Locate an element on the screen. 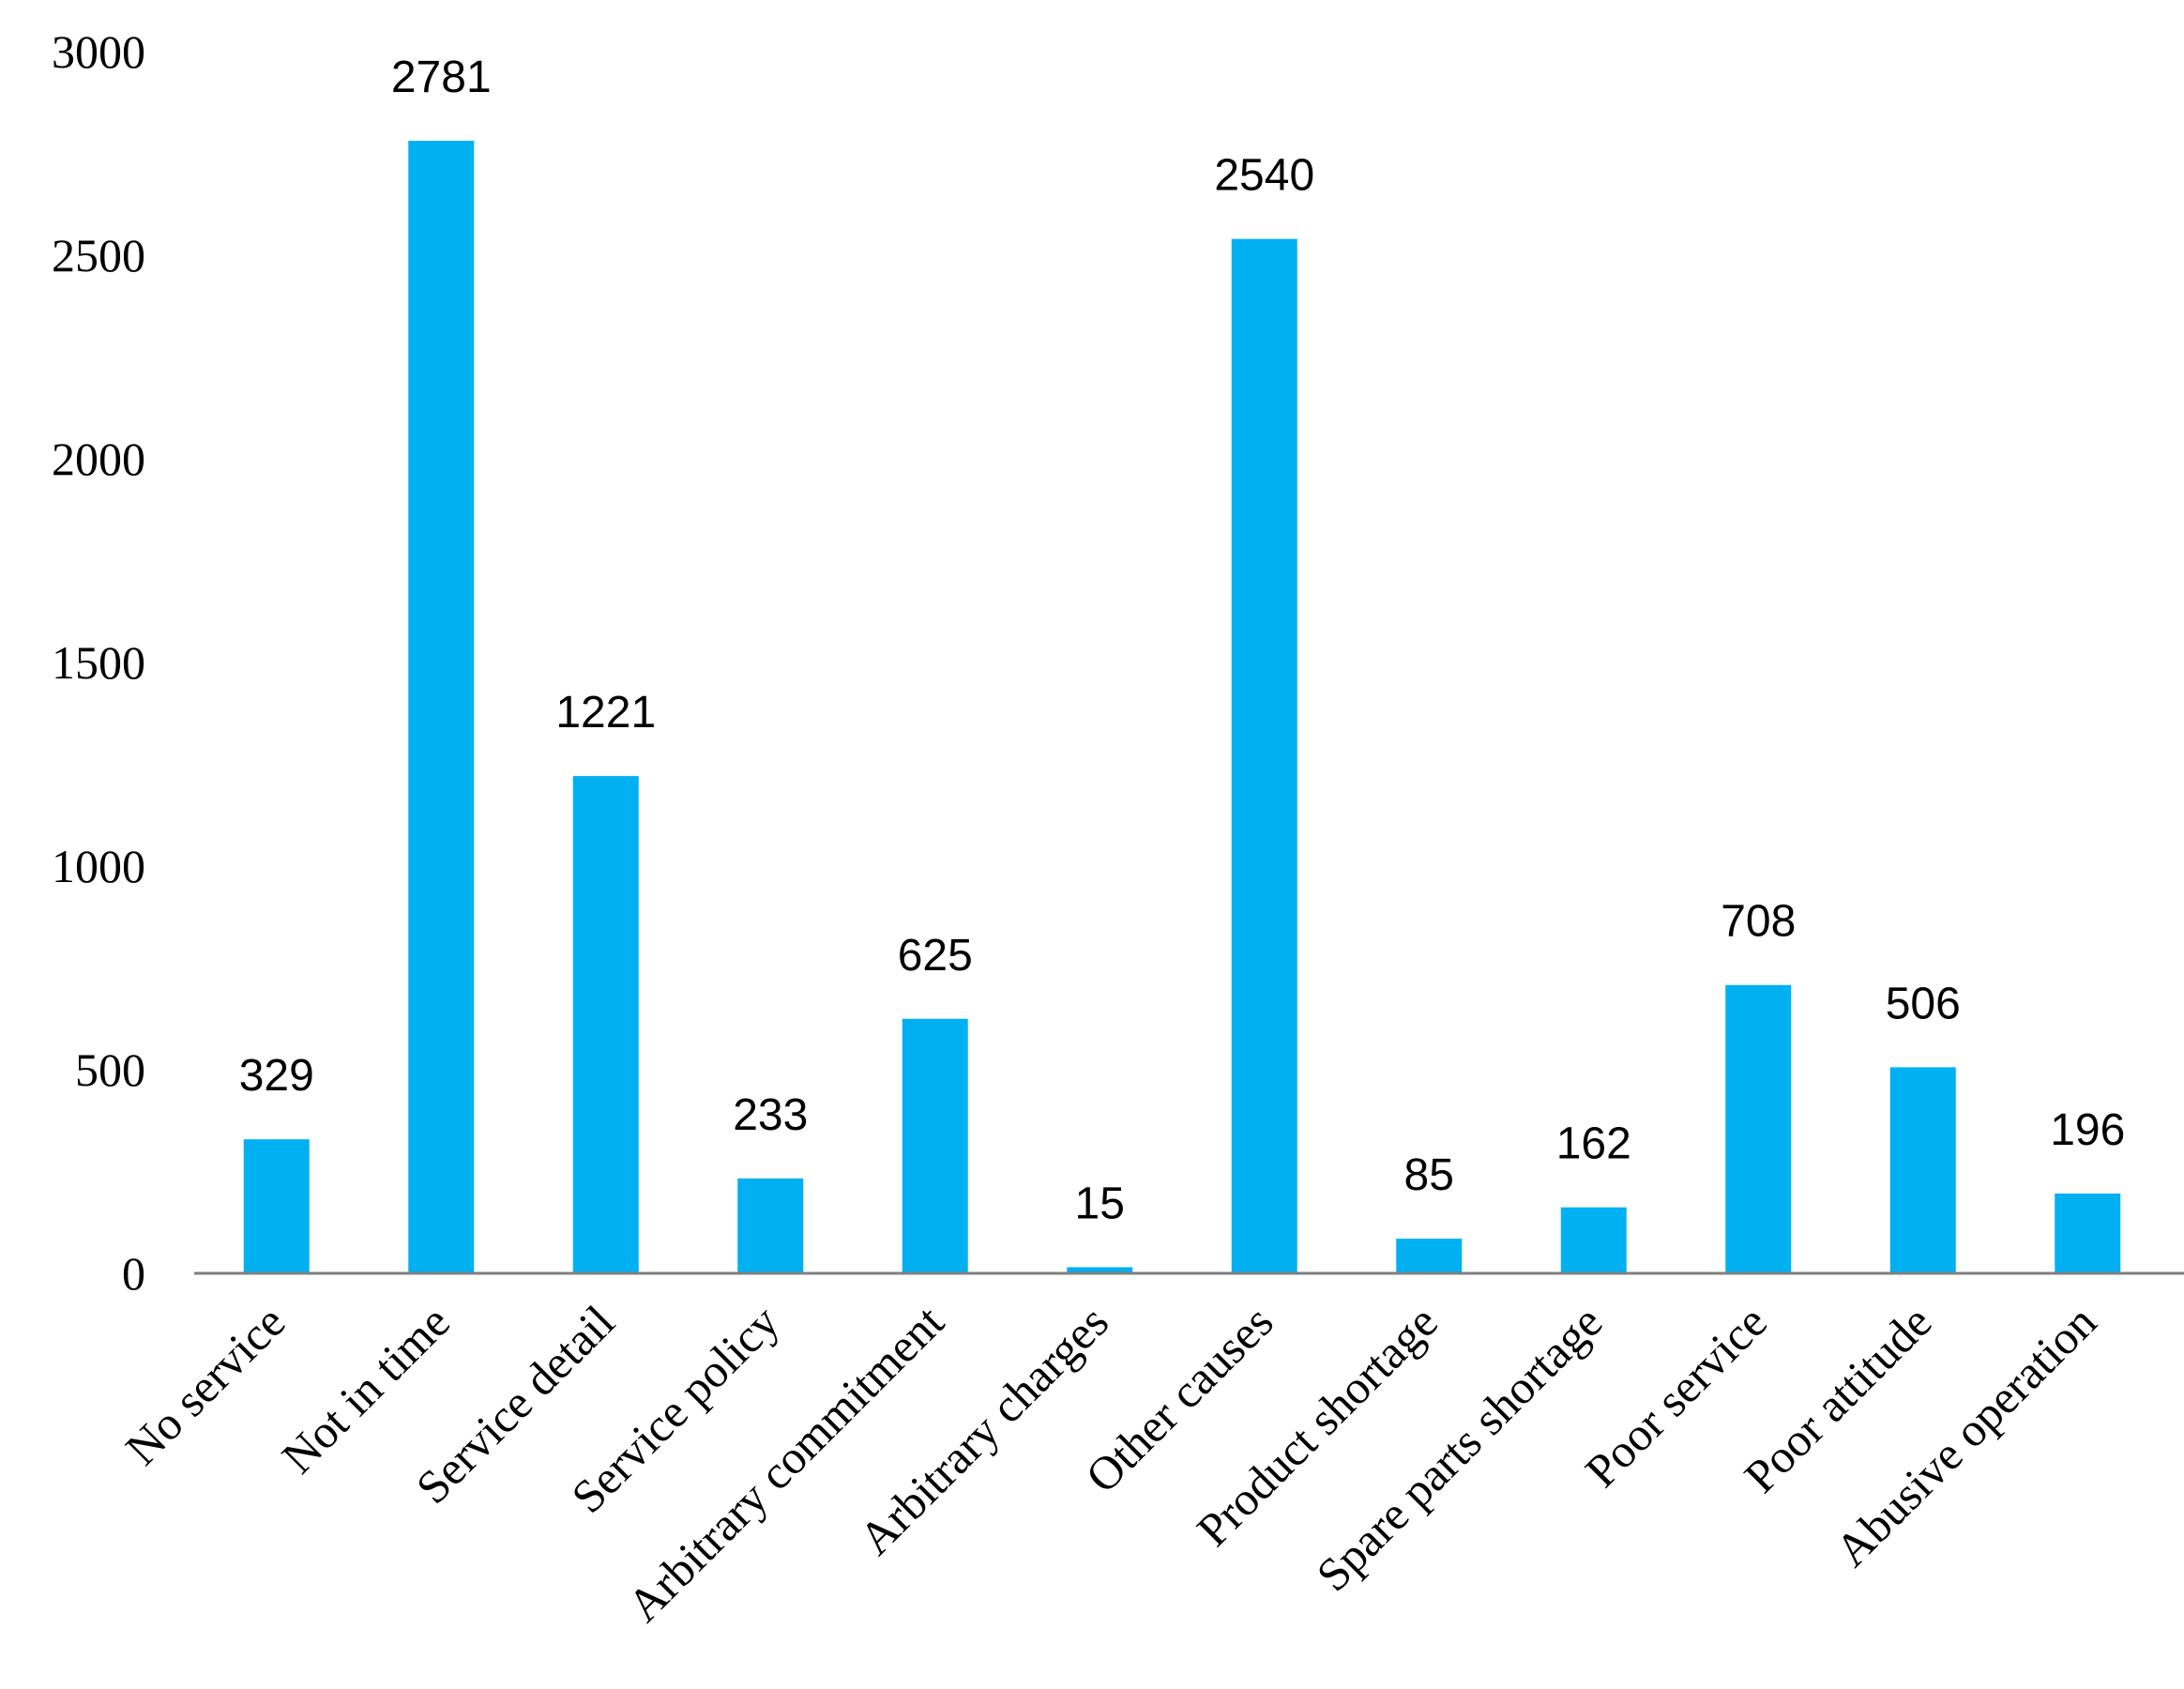 The height and width of the screenshot is (1689, 2184). data-label: 15 is located at coordinates (1100, 1203).